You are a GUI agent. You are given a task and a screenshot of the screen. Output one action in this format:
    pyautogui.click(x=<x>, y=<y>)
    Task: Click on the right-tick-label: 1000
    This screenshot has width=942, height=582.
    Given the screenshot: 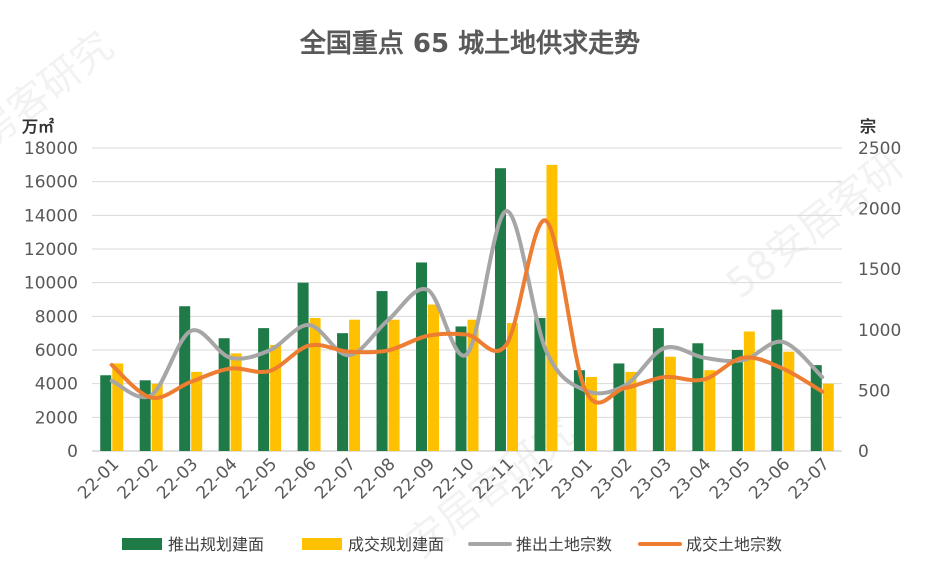 What is the action you would take?
    pyautogui.click(x=879, y=331)
    